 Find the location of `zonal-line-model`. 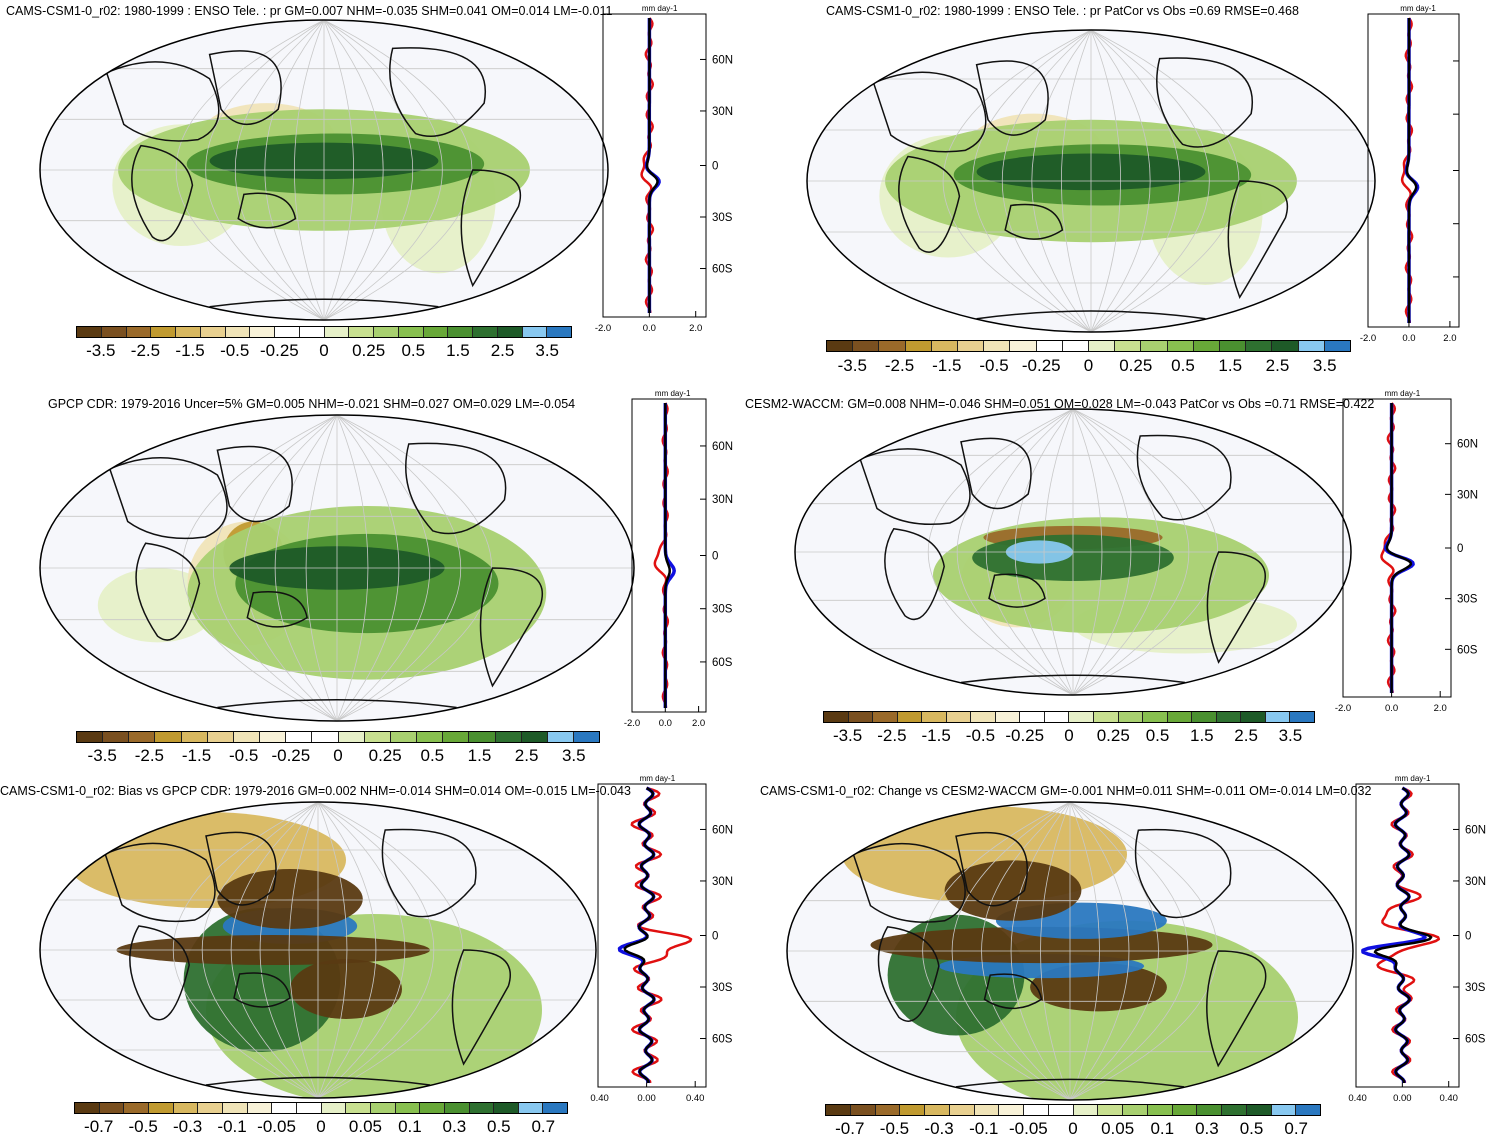

zonal-line-model is located at coordinates (661, 935).